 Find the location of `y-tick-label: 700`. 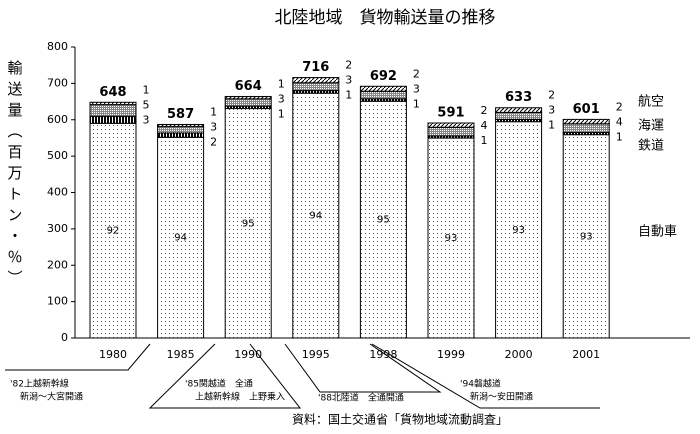

y-tick-label: 700 is located at coordinates (57, 82).